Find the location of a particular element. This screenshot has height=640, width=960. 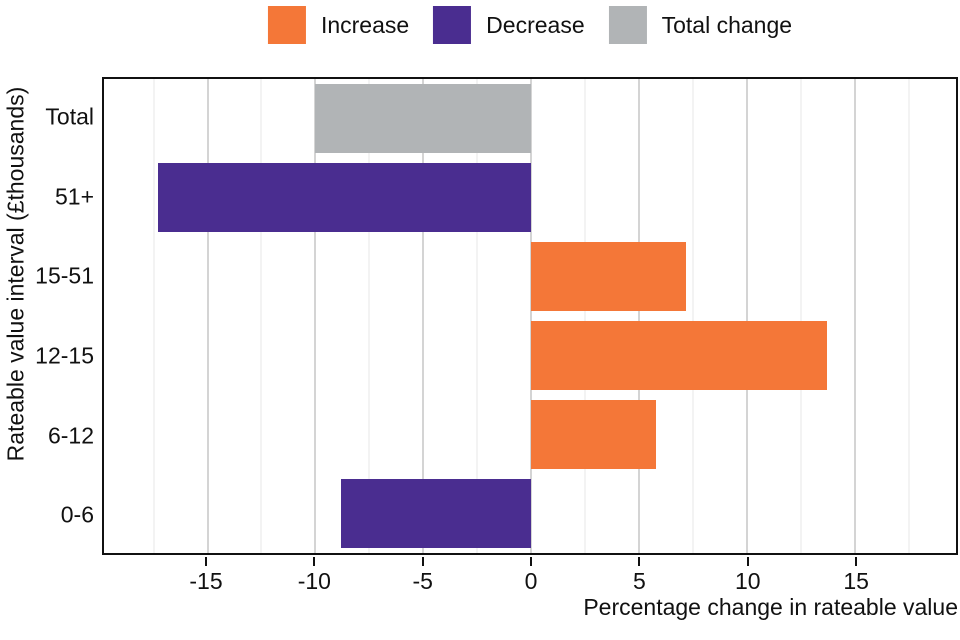

legend-item-decrease: Decrease is located at coordinates (509, 25).